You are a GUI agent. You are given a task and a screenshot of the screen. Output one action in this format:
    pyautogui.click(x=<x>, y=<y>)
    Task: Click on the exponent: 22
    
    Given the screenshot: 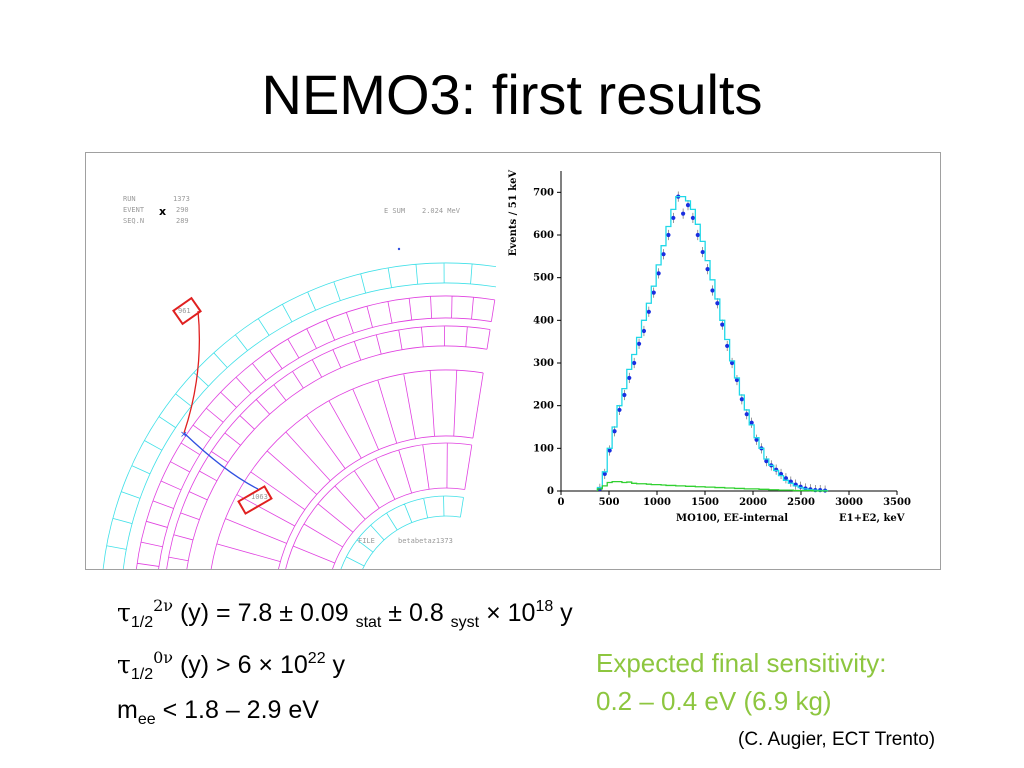 What is the action you would take?
    pyautogui.click(x=316, y=658)
    